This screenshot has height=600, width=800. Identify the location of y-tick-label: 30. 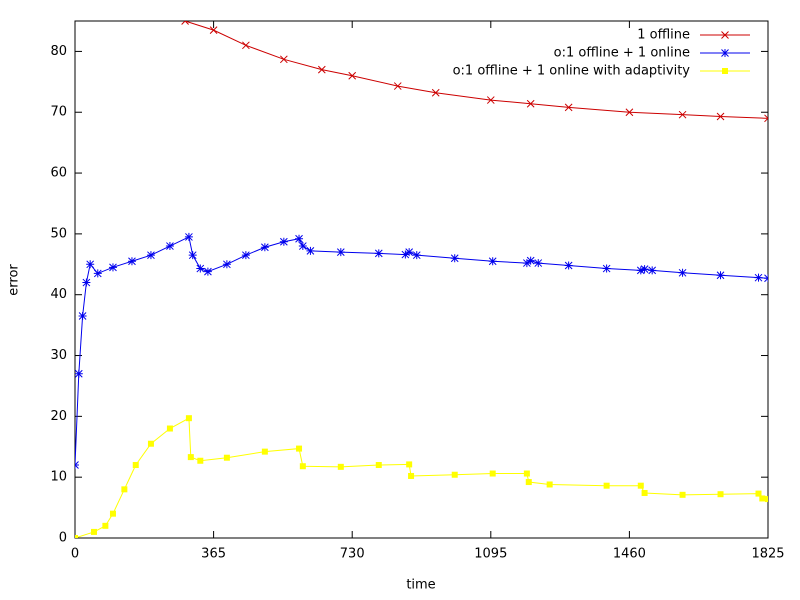
(58, 355).